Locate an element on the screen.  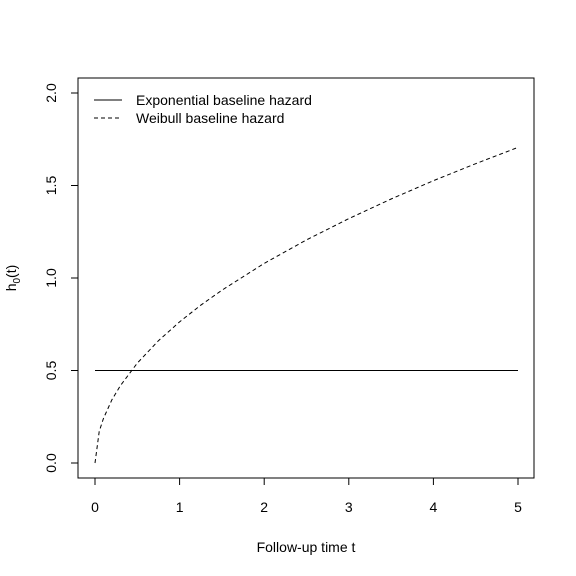
y-tick-label: 0.5 is located at coordinates (51, 371).